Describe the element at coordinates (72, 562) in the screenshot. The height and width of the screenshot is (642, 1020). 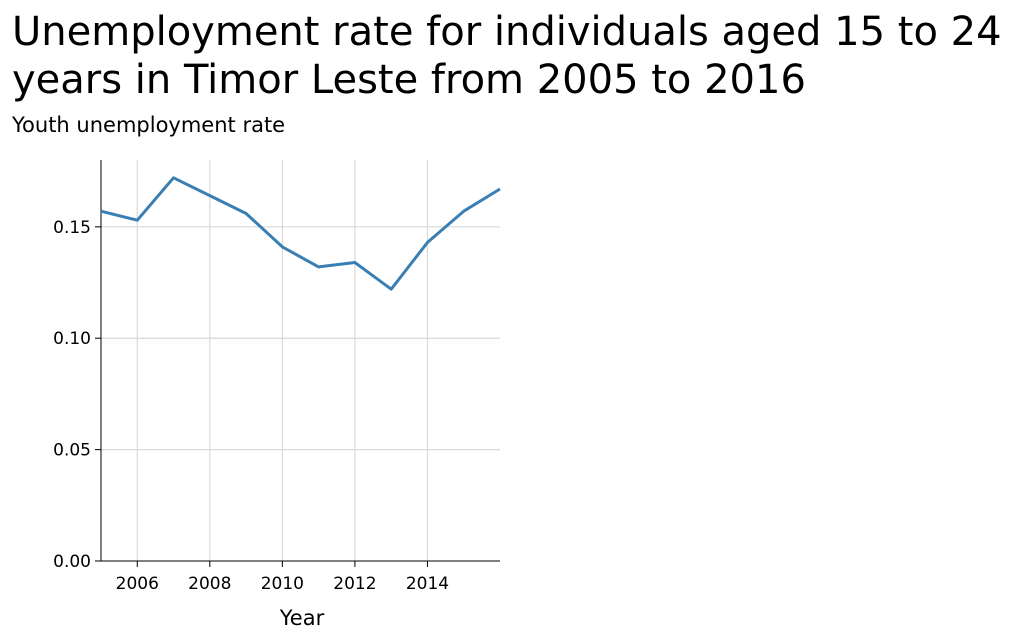
I see `y-tick-label: 0.00` at that location.